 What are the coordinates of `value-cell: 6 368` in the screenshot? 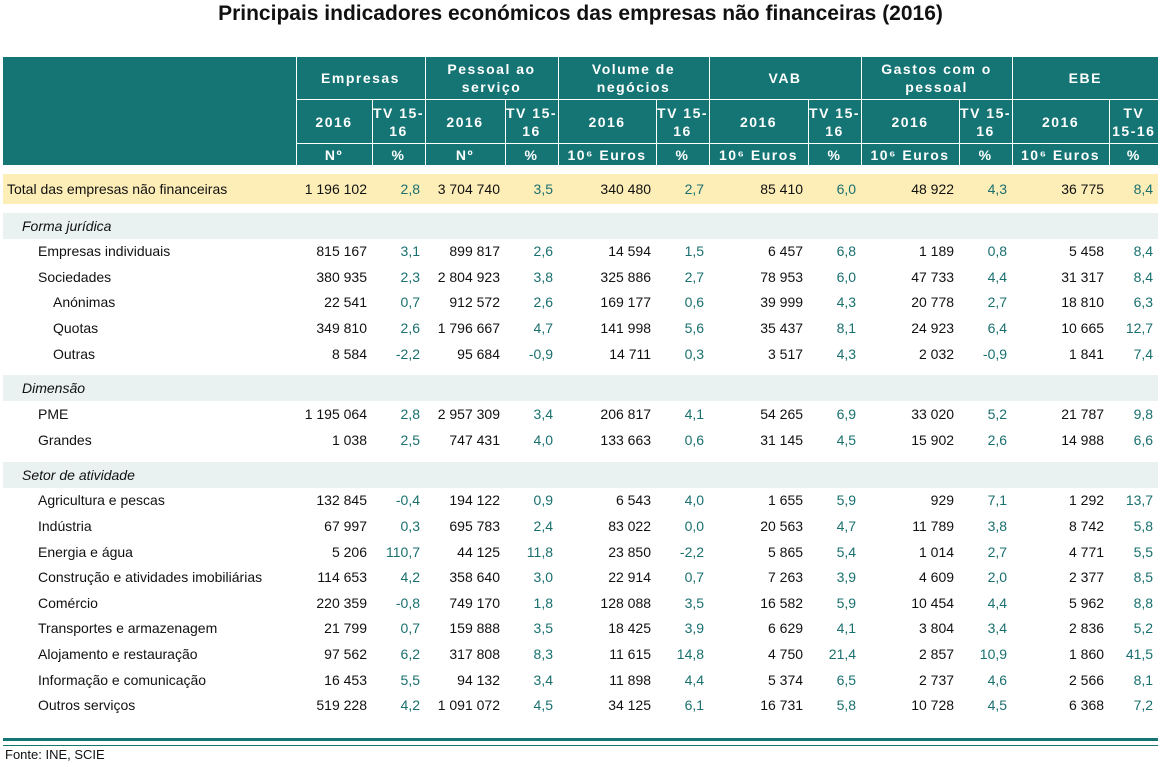 It's located at (1087, 705).